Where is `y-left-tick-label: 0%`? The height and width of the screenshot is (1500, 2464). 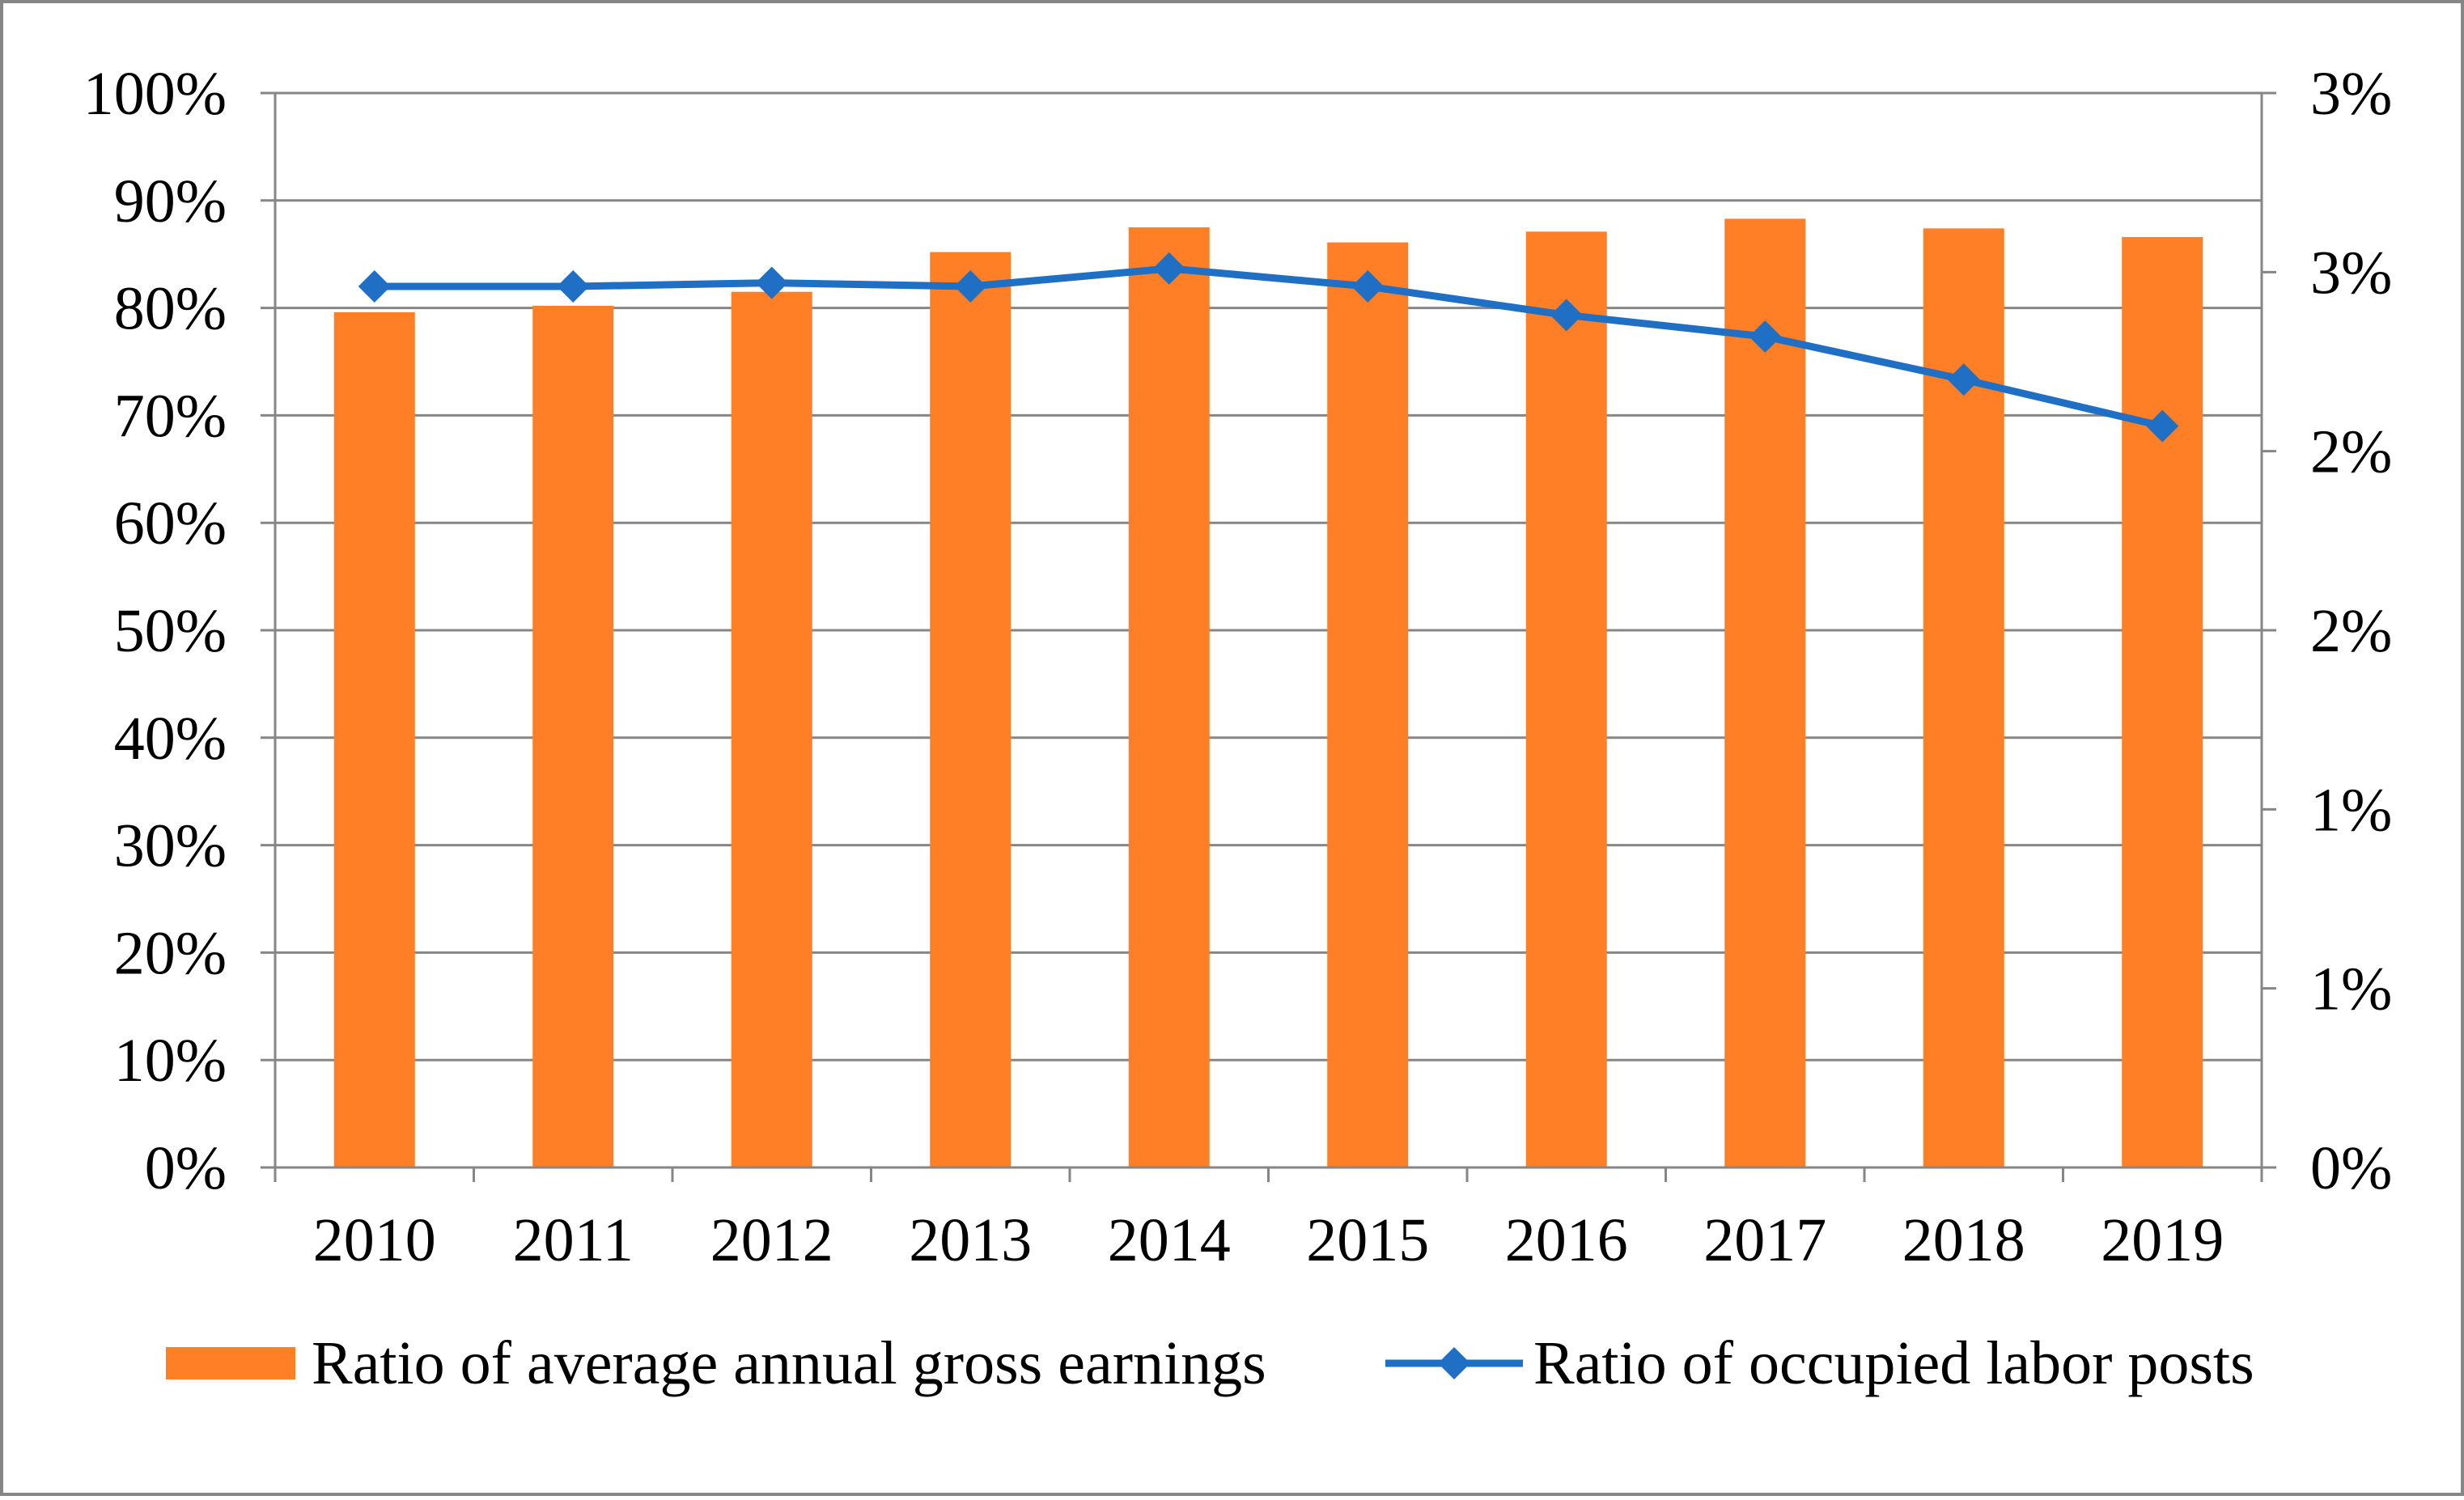 y-left-tick-label: 0% is located at coordinates (186, 1168).